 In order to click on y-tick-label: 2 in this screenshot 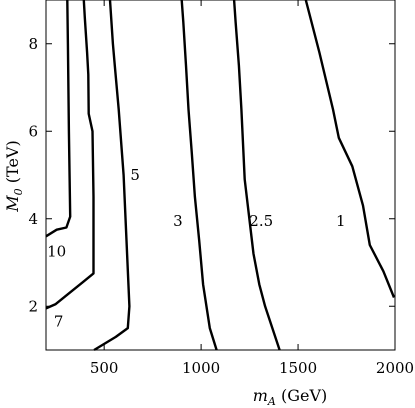, I will do `click(33, 306)`.